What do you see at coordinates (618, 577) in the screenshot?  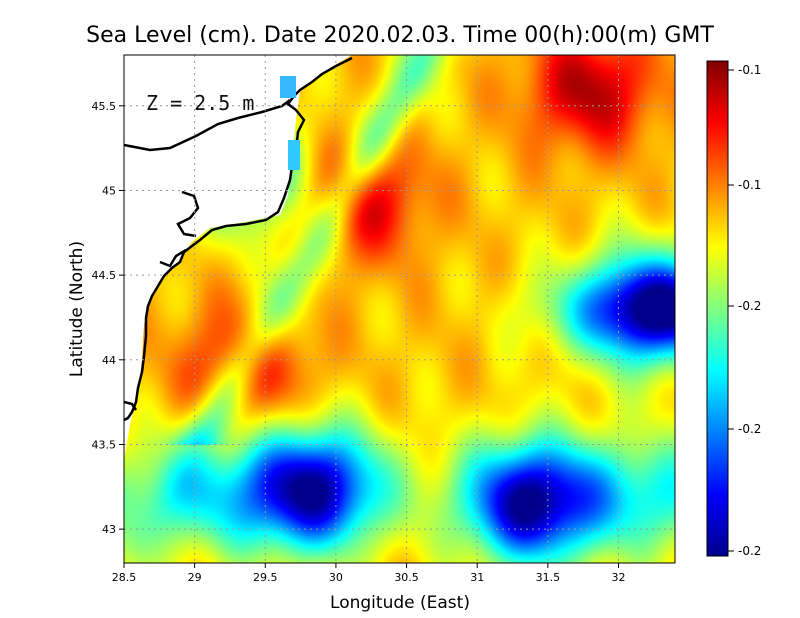 I see `x-tick-label: 32` at bounding box center [618, 577].